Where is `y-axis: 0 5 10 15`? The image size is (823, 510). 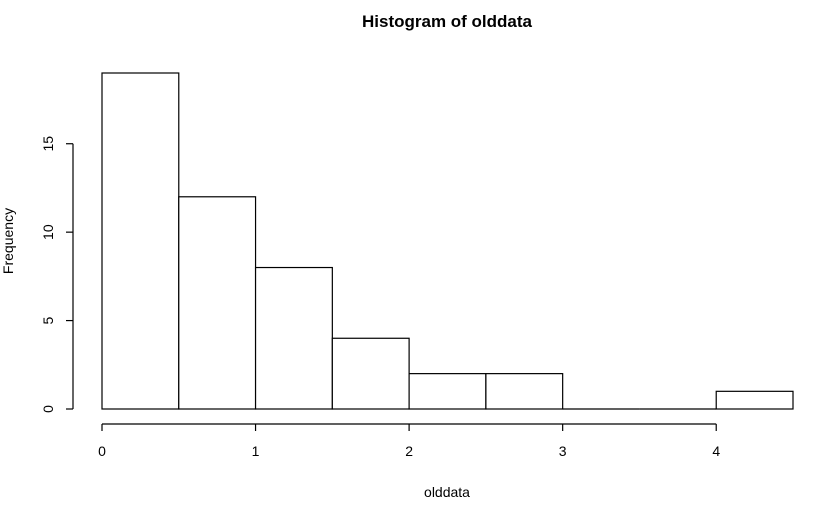 y-axis: 0 5 10 15 is located at coordinates (57, 274).